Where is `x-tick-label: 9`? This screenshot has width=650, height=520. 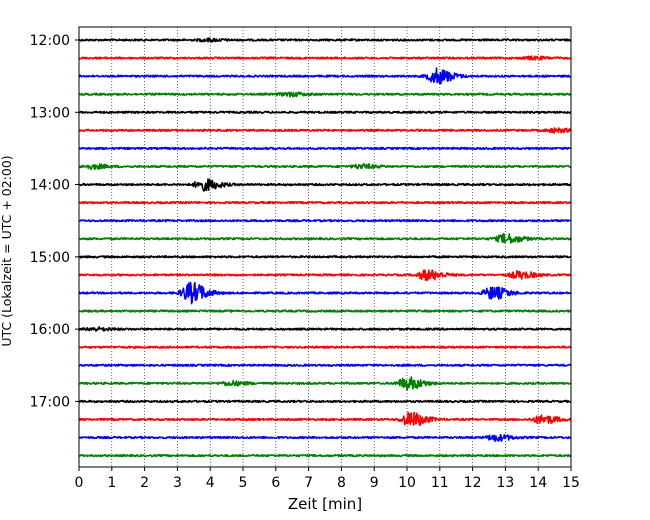 x-tick-label: 9 is located at coordinates (374, 483).